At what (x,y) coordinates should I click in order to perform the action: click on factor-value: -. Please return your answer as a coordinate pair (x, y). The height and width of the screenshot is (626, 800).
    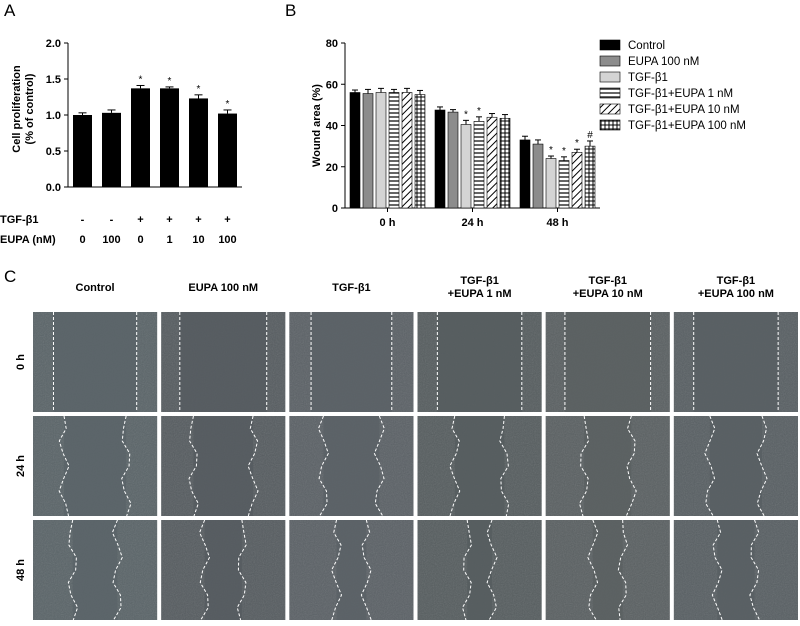
    Looking at the image, I should click on (112, 220).